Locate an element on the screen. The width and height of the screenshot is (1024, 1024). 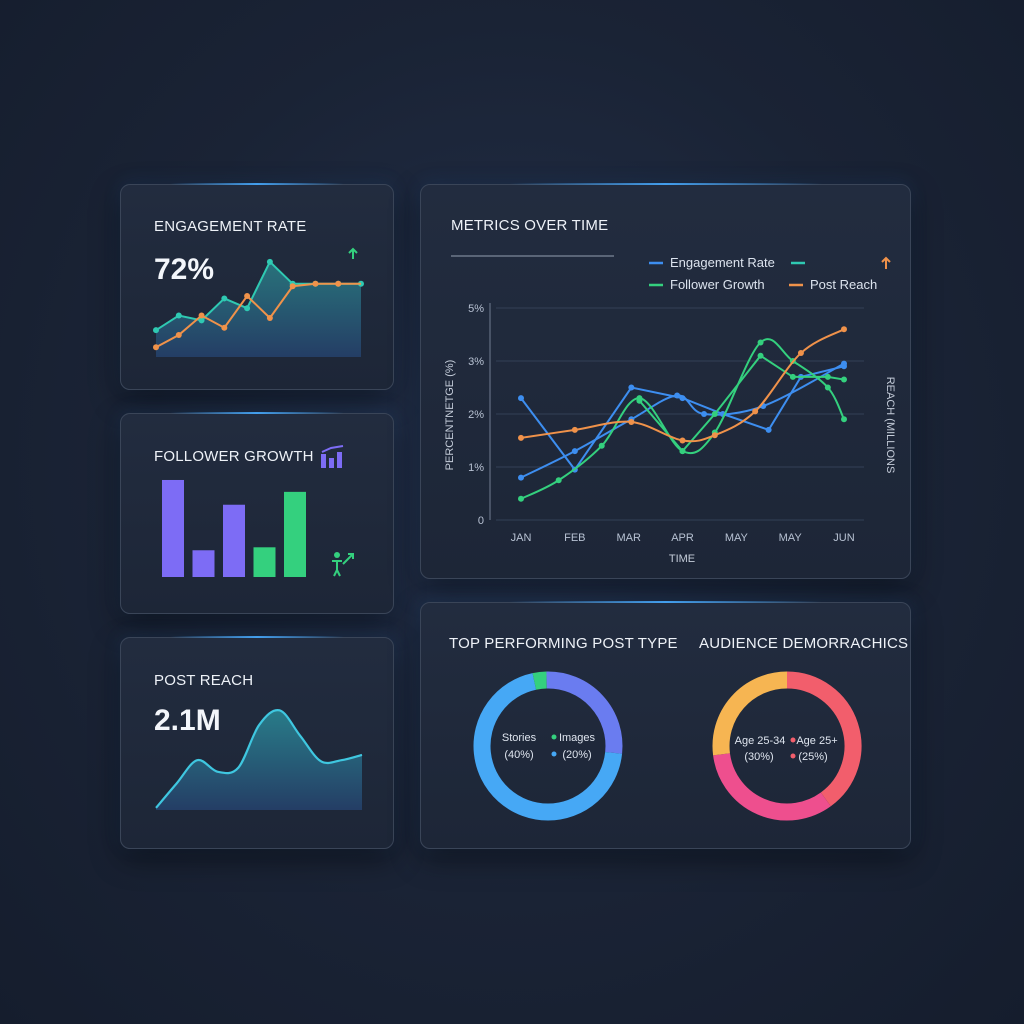
follower-growth-chart is located at coordinates (258, 511).